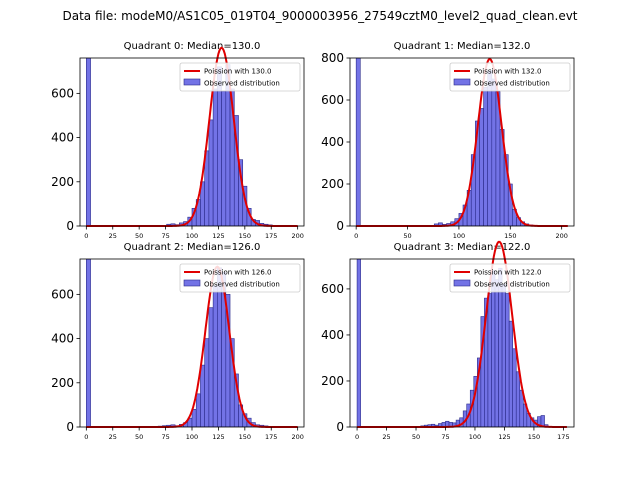  I want to click on panel-title: Quadrant 2: Median=126.0, so click(192, 247).